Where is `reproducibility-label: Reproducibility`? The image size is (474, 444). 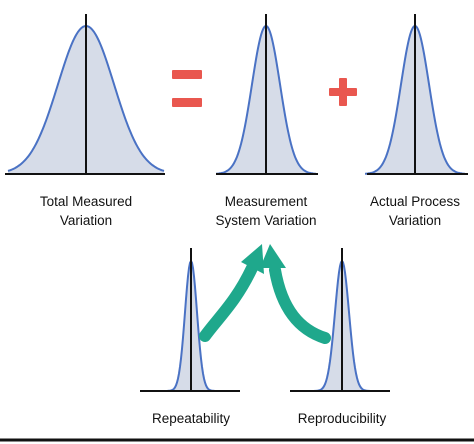 reproducibility-label: Reproducibility is located at coordinates (342, 418).